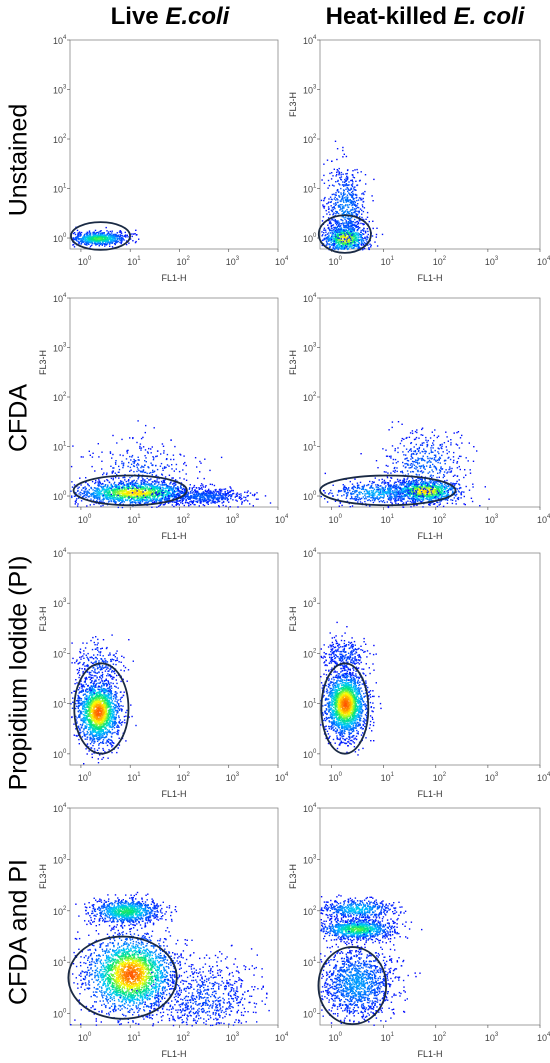  I want to click on event-point-1937, so click(200, 496).